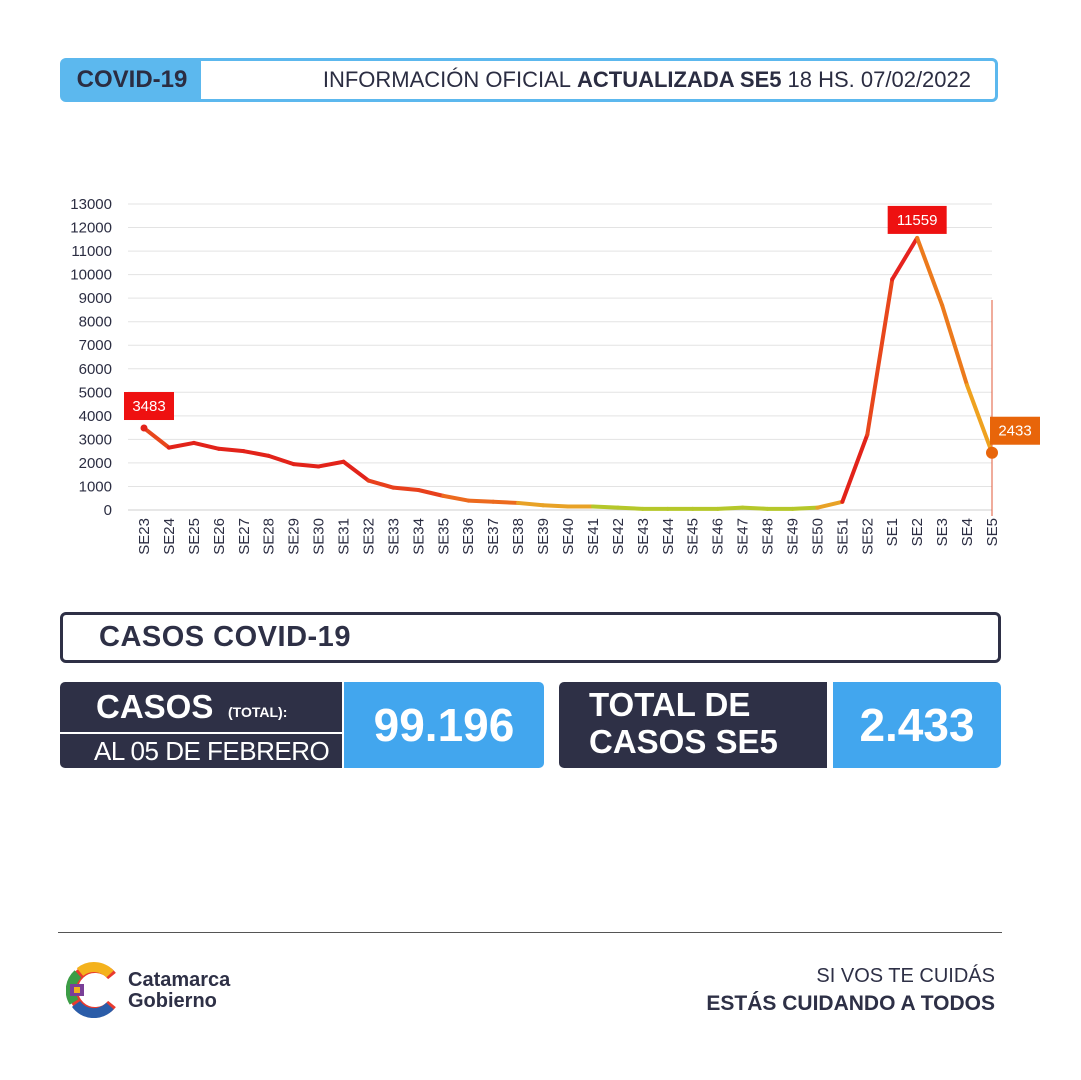  Describe the element at coordinates (95, 298) in the screenshot. I see `y-tick-label: 9000` at that location.